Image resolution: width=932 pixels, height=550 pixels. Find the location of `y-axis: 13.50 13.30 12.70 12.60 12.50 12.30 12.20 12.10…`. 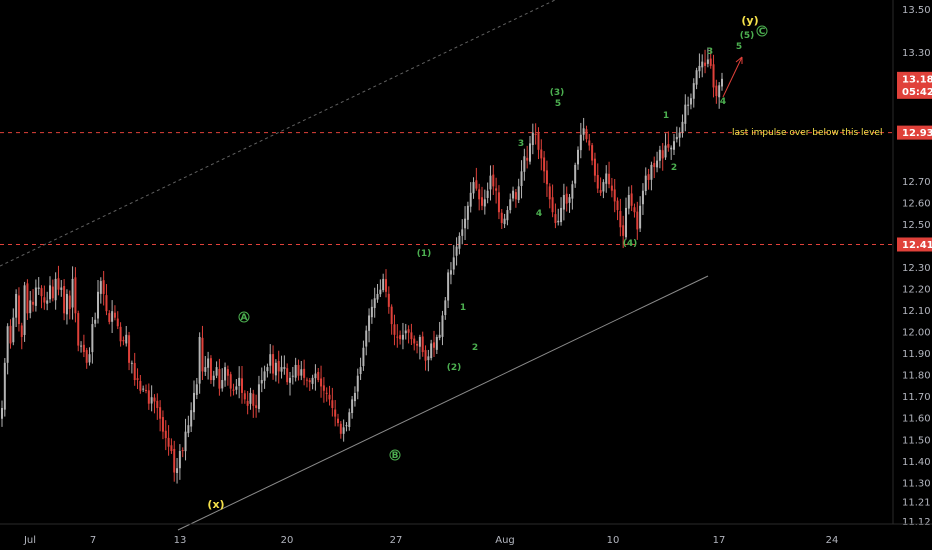

y-axis: 13.50 13.30 12.70 12.60 12.50 12.30 12.20 12.10… is located at coordinates (912, 264).